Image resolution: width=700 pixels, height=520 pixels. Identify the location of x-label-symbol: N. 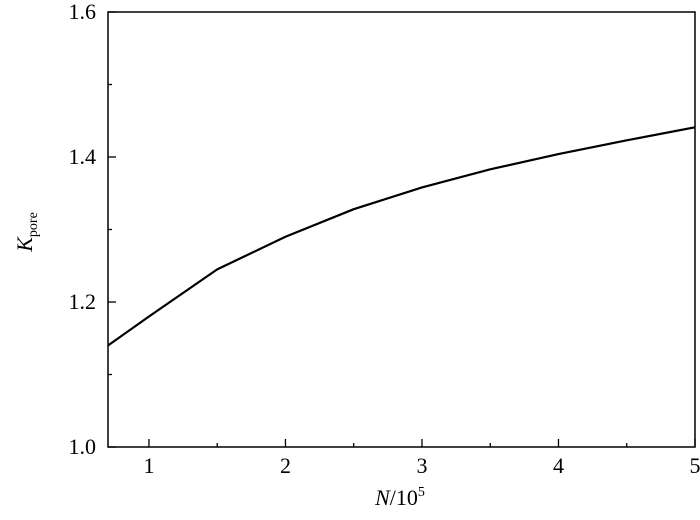
(382, 497).